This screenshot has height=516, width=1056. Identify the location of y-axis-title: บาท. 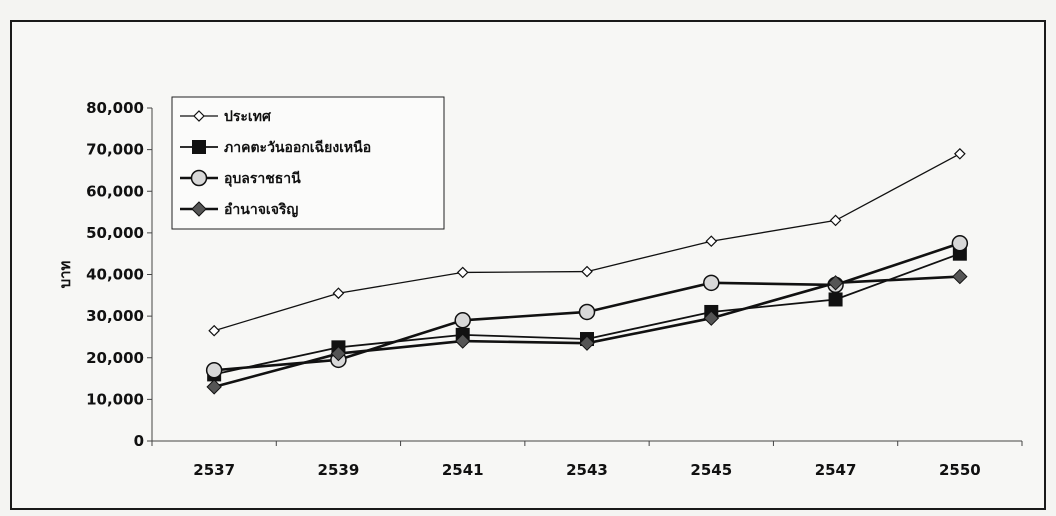
(65, 274).